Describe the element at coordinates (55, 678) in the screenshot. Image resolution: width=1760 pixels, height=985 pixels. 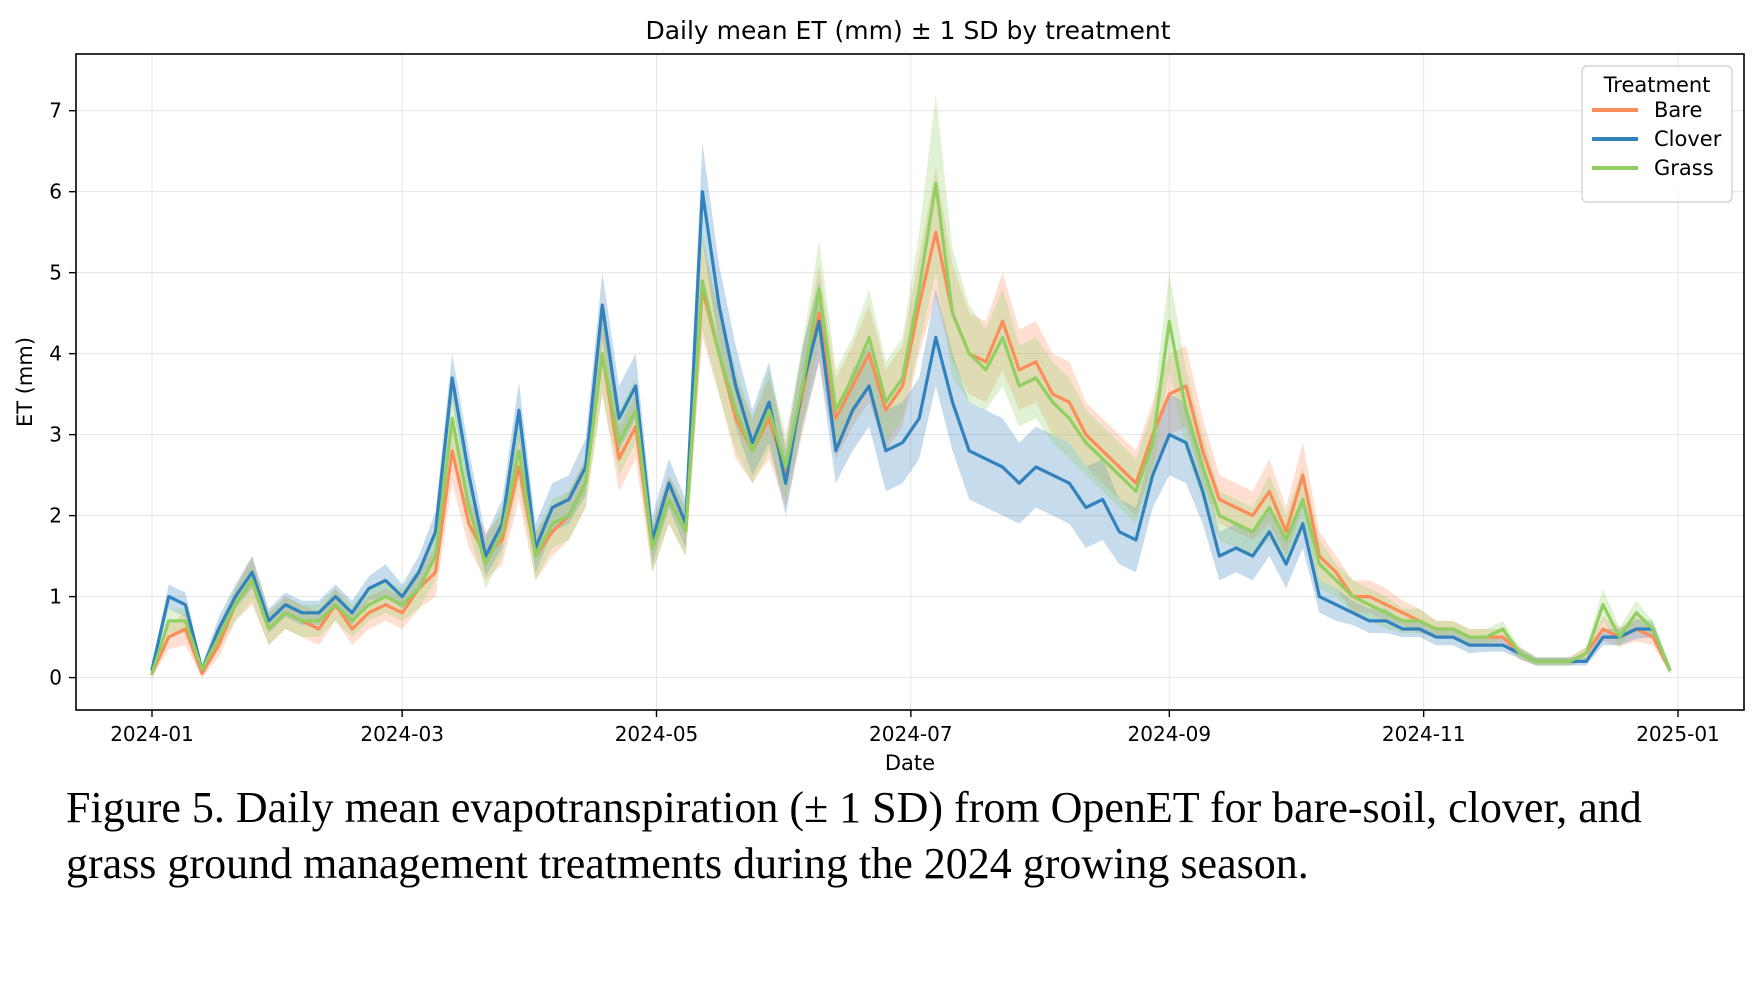
I see `y-tick-label: 0` at that location.